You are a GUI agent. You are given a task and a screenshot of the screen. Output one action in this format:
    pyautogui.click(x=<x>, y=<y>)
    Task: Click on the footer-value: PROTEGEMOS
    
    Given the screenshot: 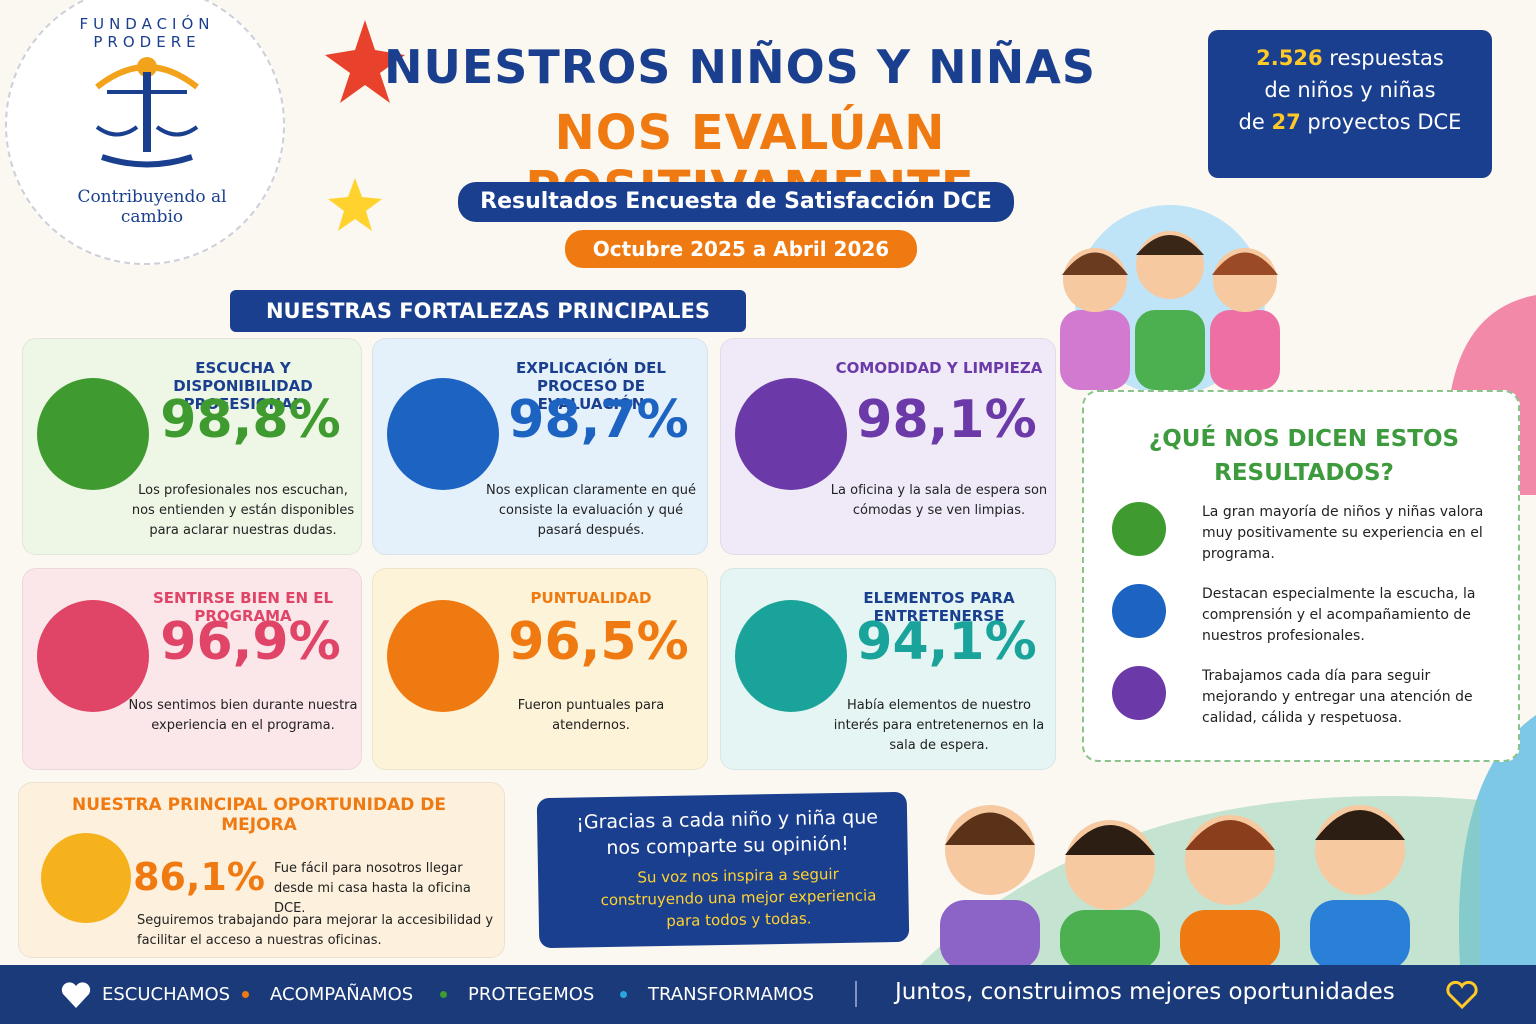 What is the action you would take?
    pyautogui.click(x=531, y=994)
    